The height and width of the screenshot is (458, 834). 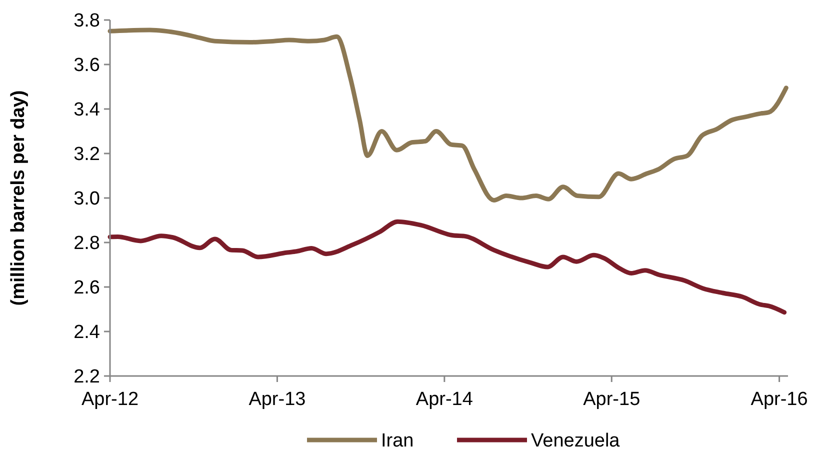 I want to click on y-tick-label: 3.4, so click(x=87, y=110).